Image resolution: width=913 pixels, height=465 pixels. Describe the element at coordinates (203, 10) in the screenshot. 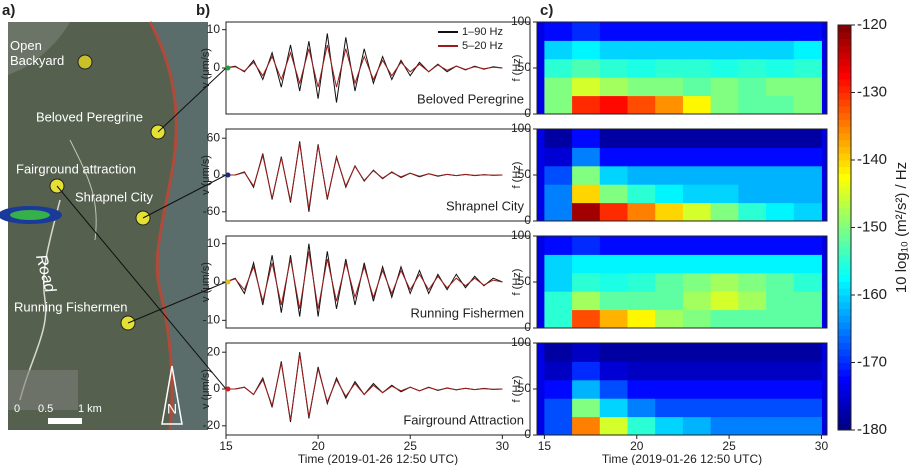

I see `panel-label: b)` at that location.